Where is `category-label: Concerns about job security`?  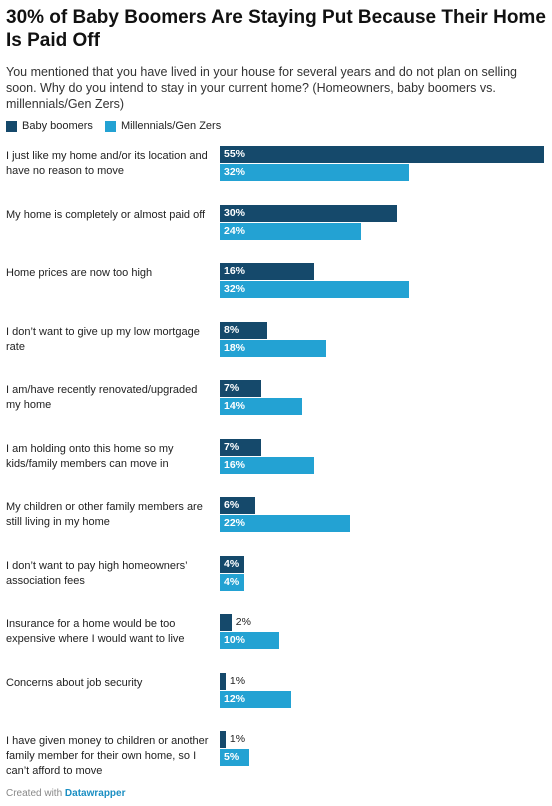 category-label: Concerns about job security is located at coordinates (74, 682).